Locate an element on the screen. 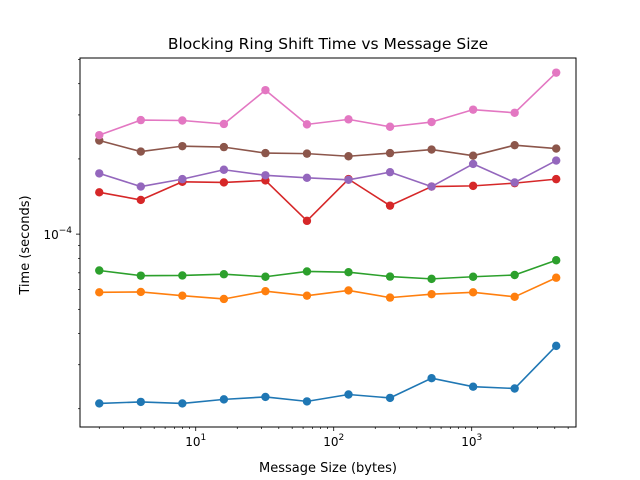  chart-title: Blocking Ring Shift Time vs Message Size is located at coordinates (328, 44).